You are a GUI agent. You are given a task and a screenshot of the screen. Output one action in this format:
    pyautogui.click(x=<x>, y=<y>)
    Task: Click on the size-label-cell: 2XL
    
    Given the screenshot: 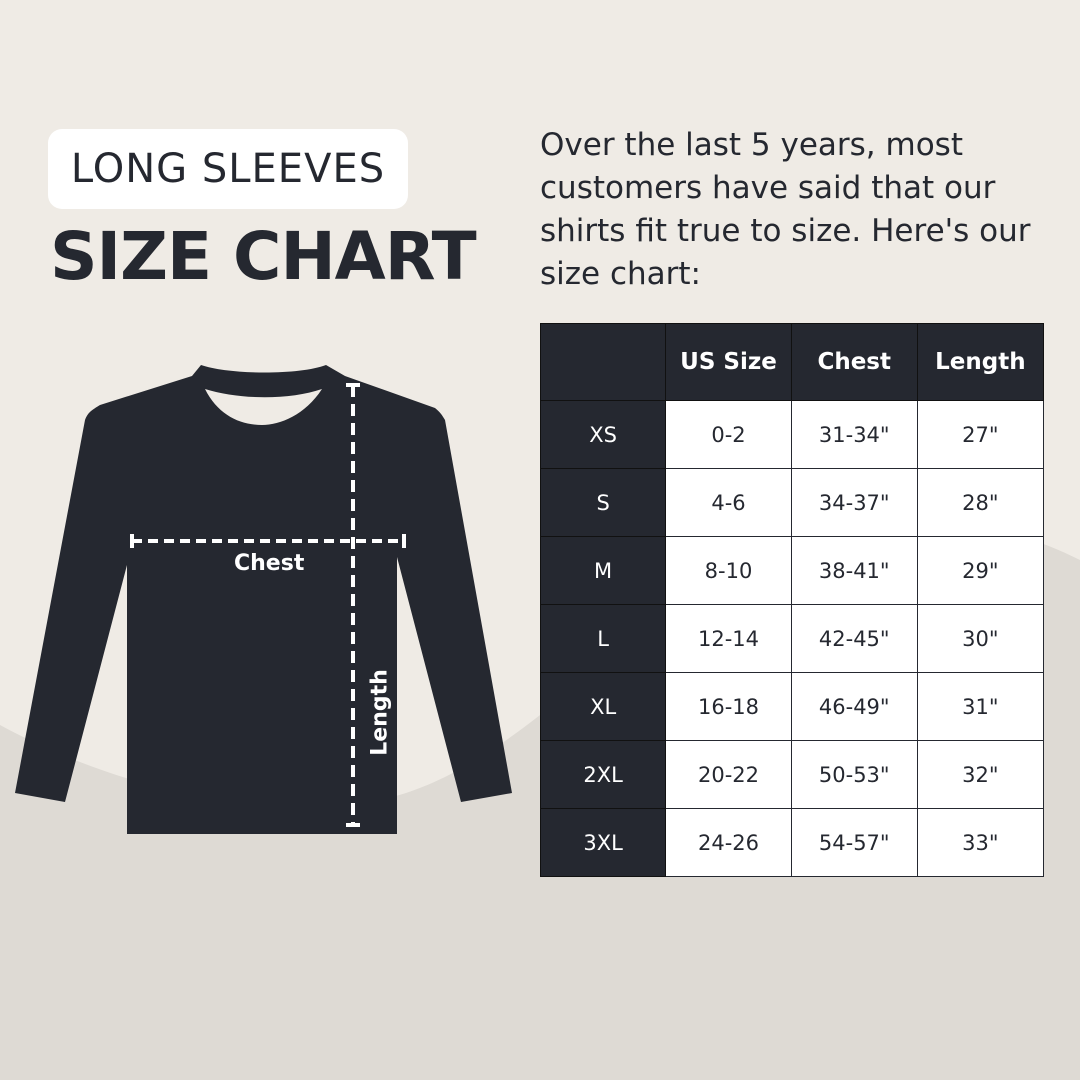 What is the action you would take?
    pyautogui.click(x=603, y=774)
    